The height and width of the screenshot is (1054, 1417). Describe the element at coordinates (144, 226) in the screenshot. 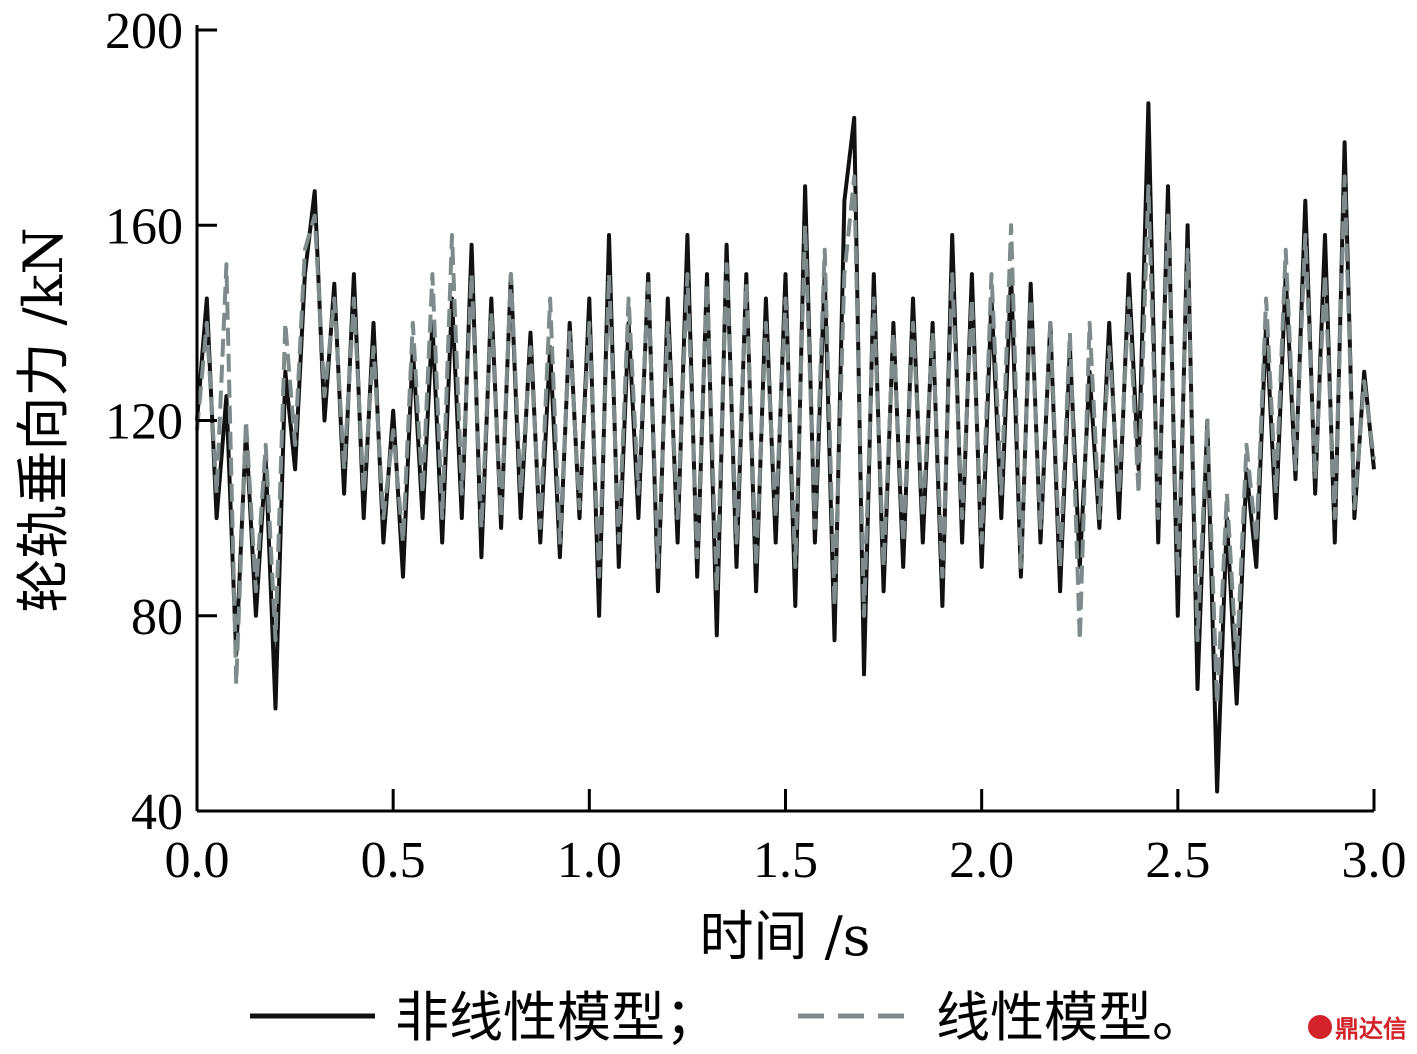

I see `y-tick-label: 160` at that location.